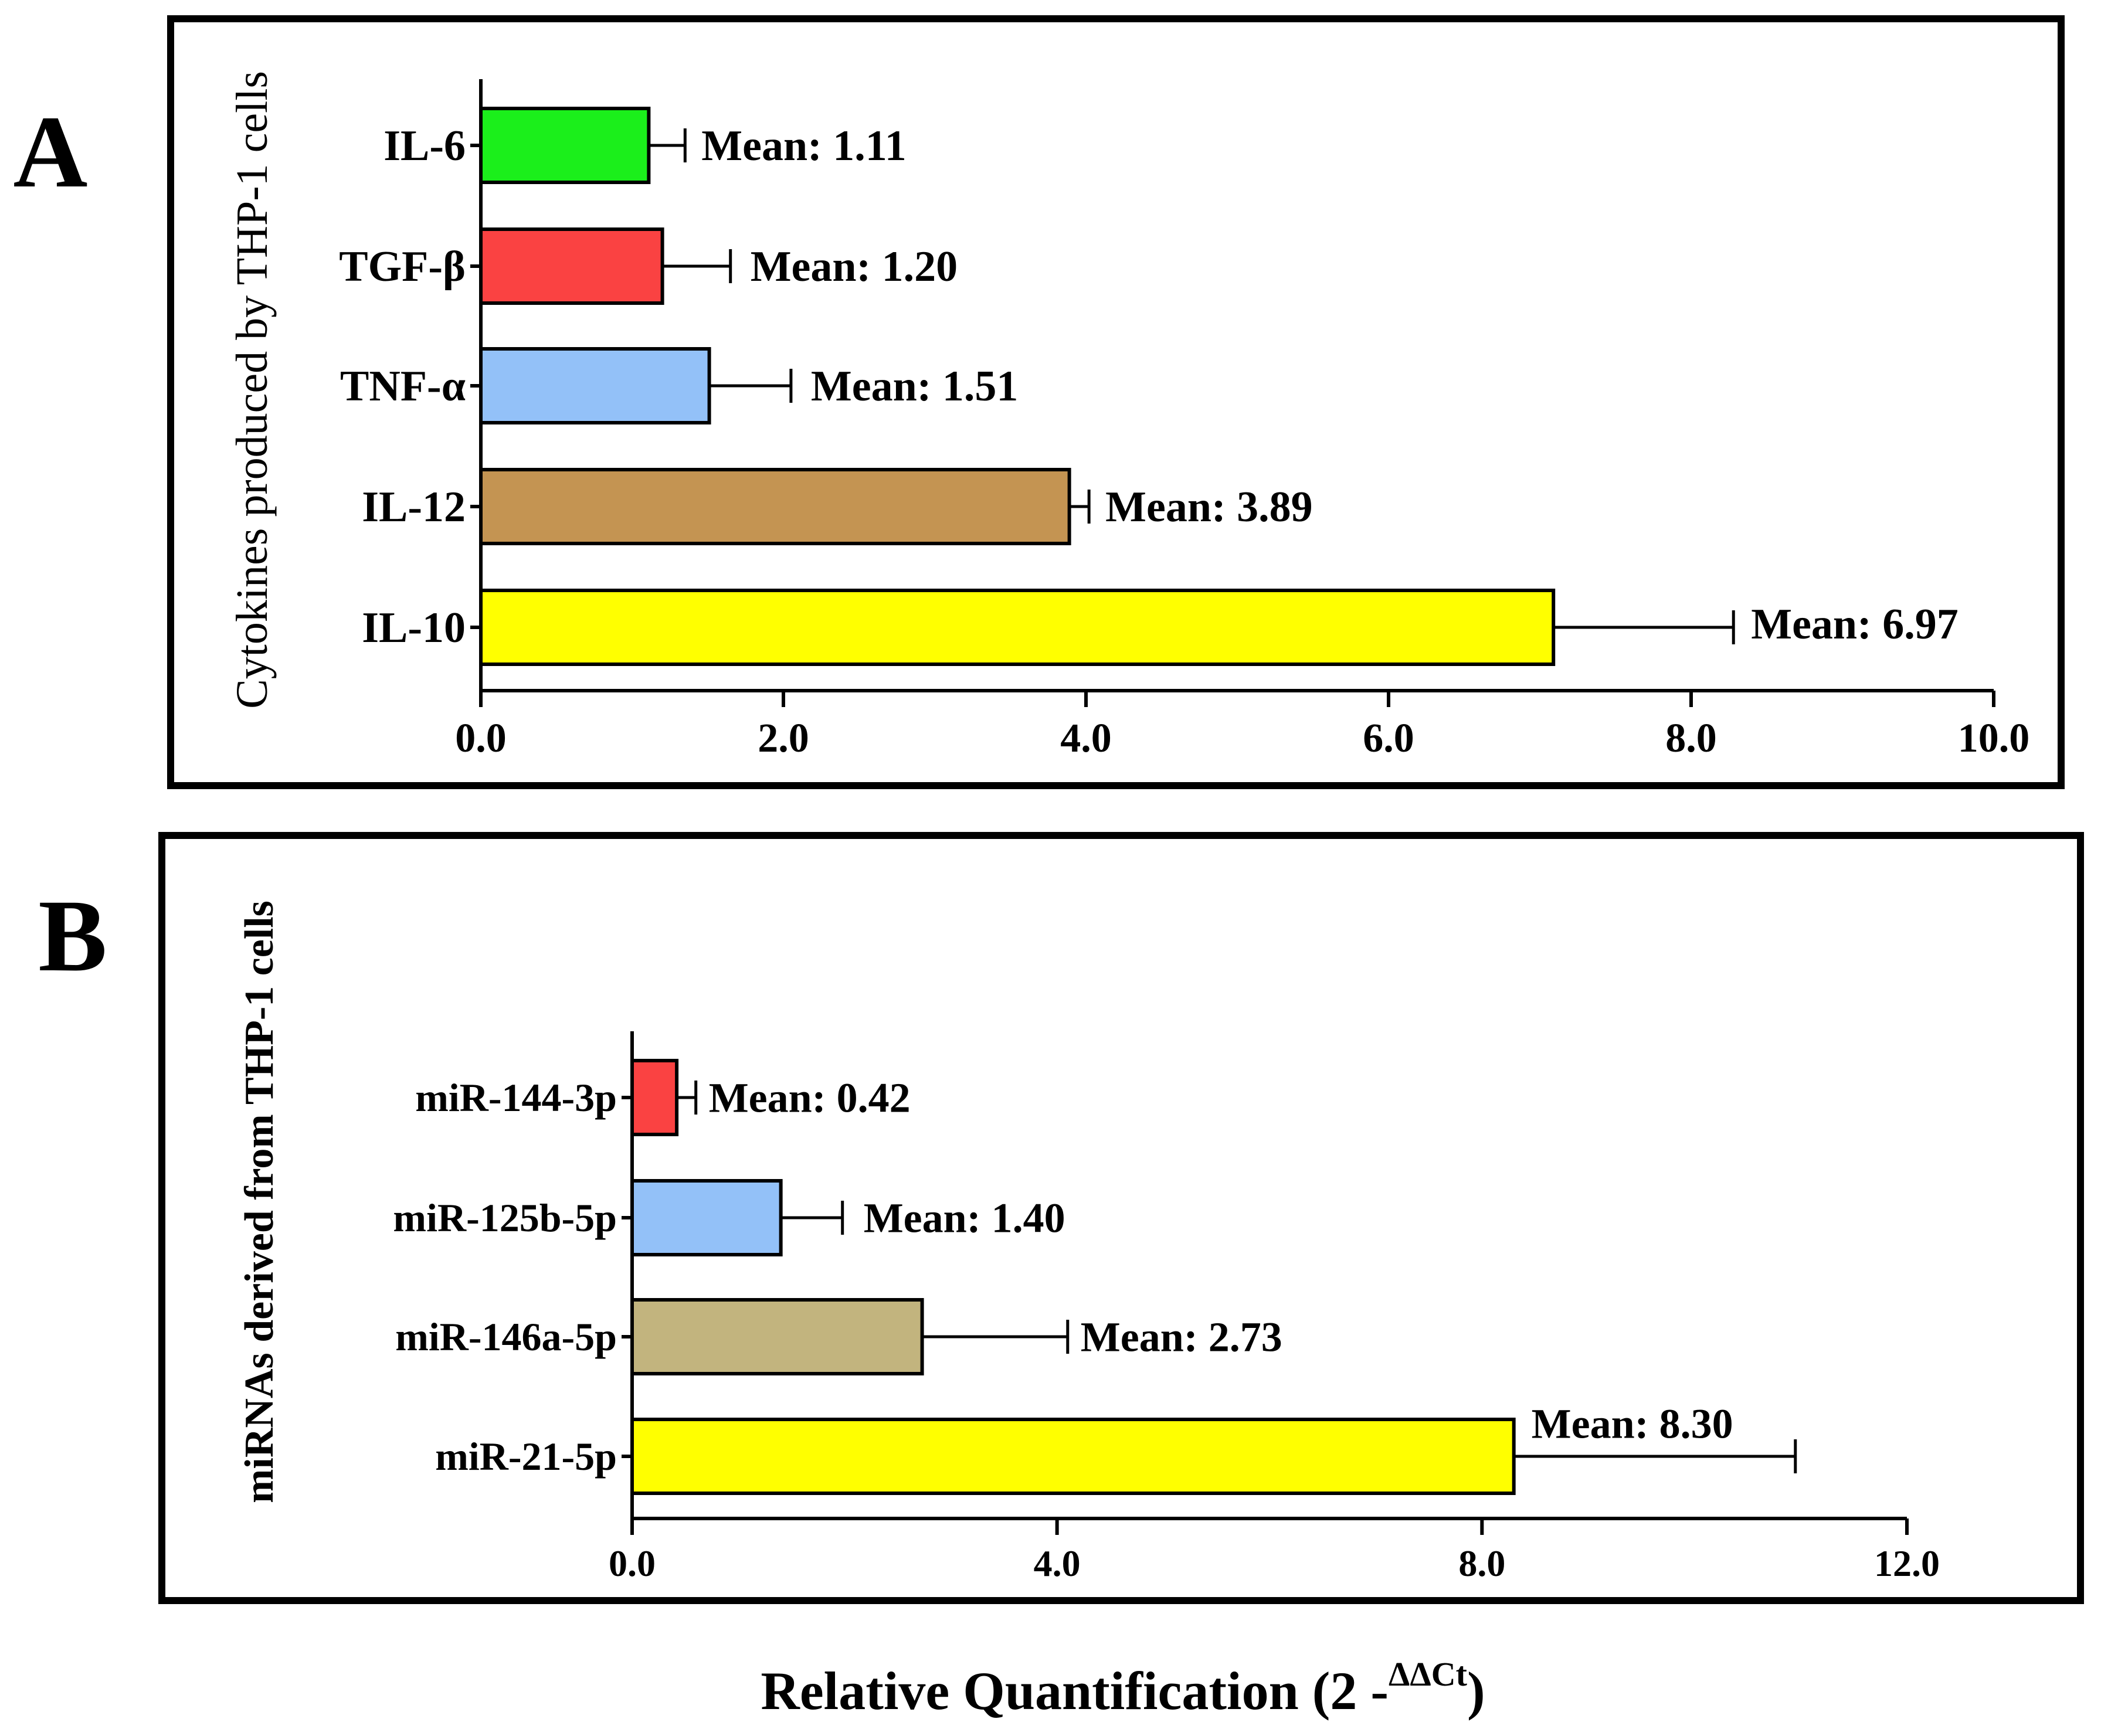  What do you see at coordinates (505, 1217) in the screenshot?
I see `category-label: miR-125b-5p` at bounding box center [505, 1217].